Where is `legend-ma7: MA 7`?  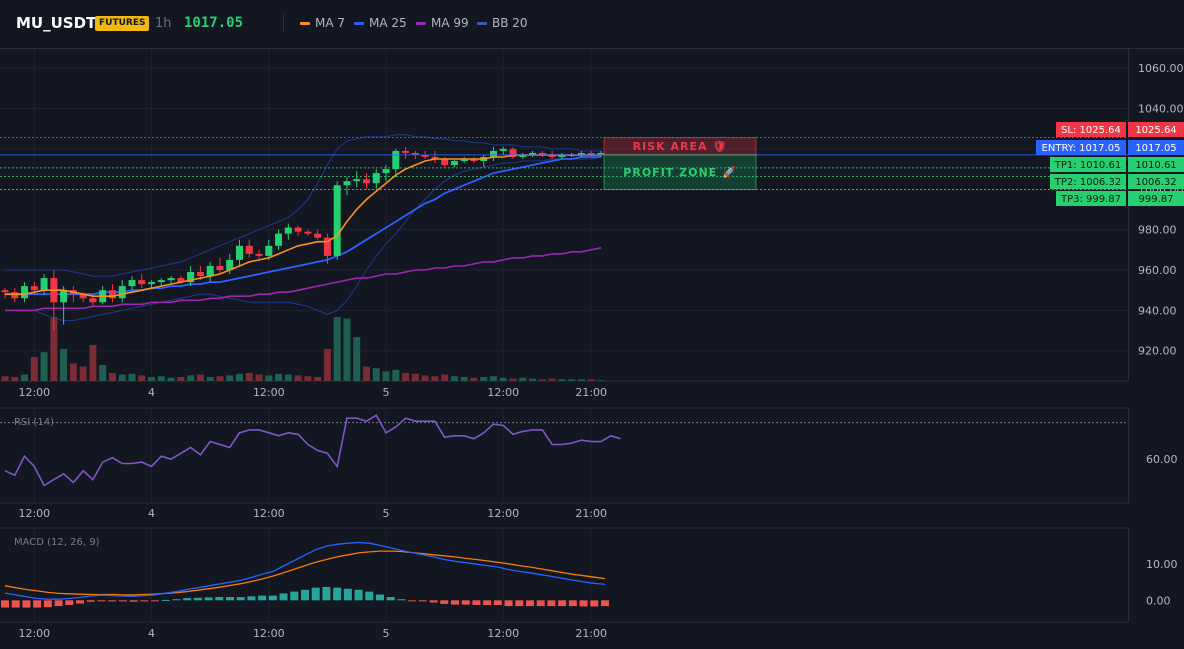 legend-ma7: MA 7 is located at coordinates (322, 23).